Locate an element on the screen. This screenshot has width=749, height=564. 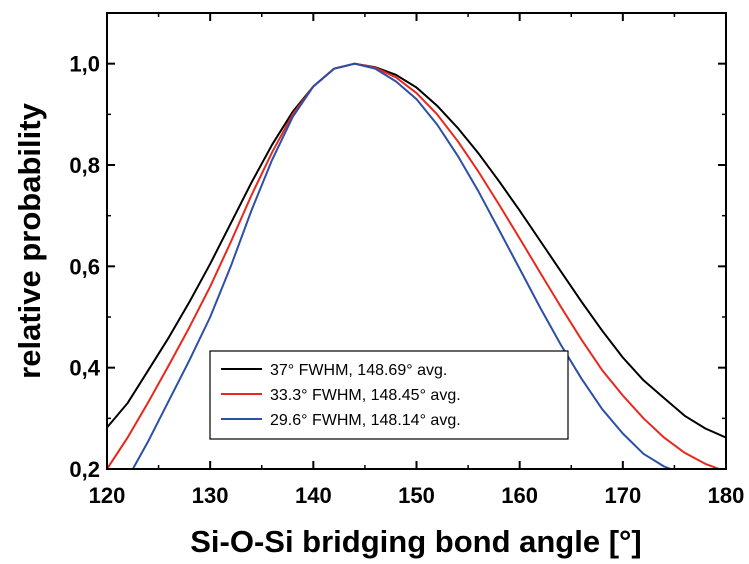
x-tick-label: 150 is located at coordinates (416, 495).